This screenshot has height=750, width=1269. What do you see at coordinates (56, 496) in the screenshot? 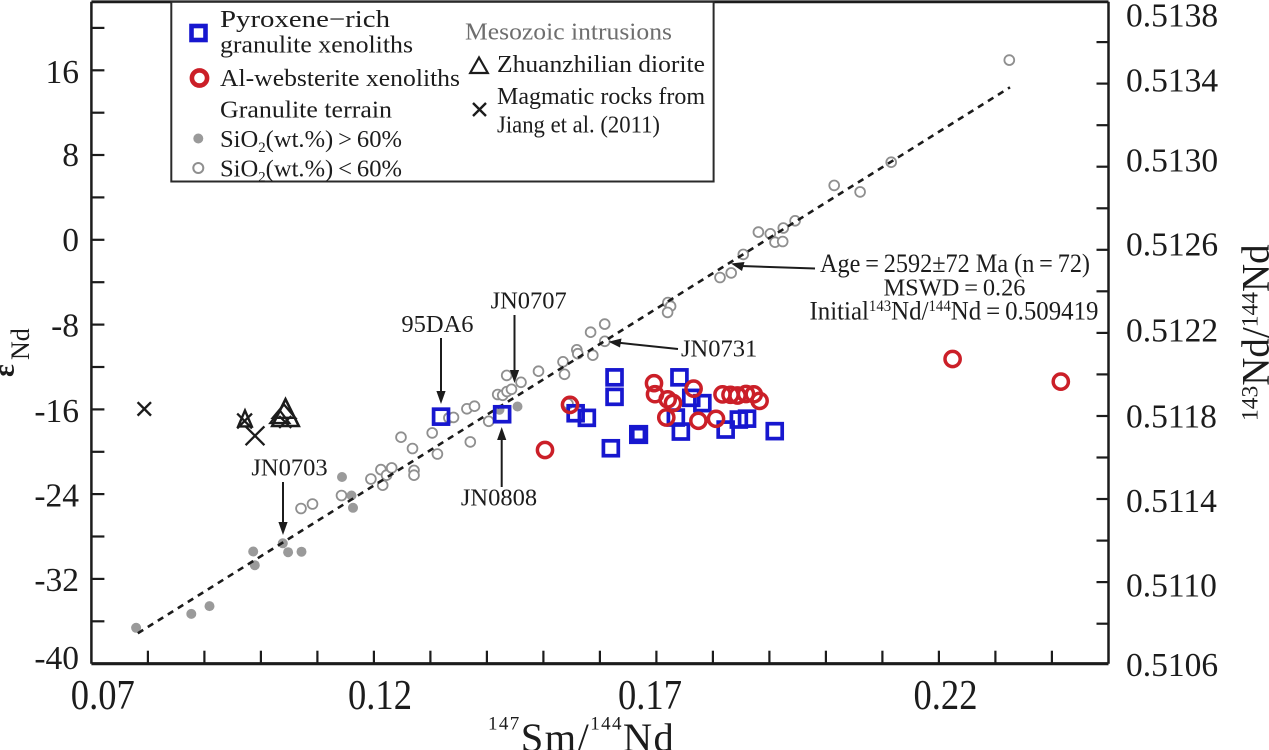
I see `svg-text: -24` at bounding box center [56, 496].